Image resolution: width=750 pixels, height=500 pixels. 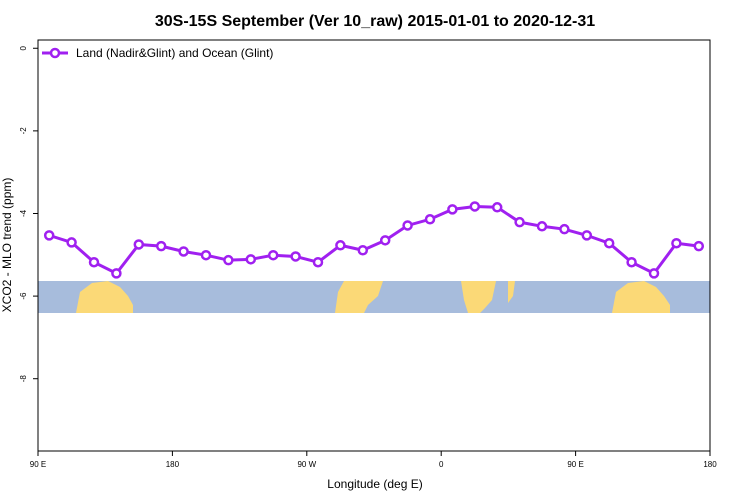 I want to click on x-tick-label: 90 W, so click(x=306, y=464).